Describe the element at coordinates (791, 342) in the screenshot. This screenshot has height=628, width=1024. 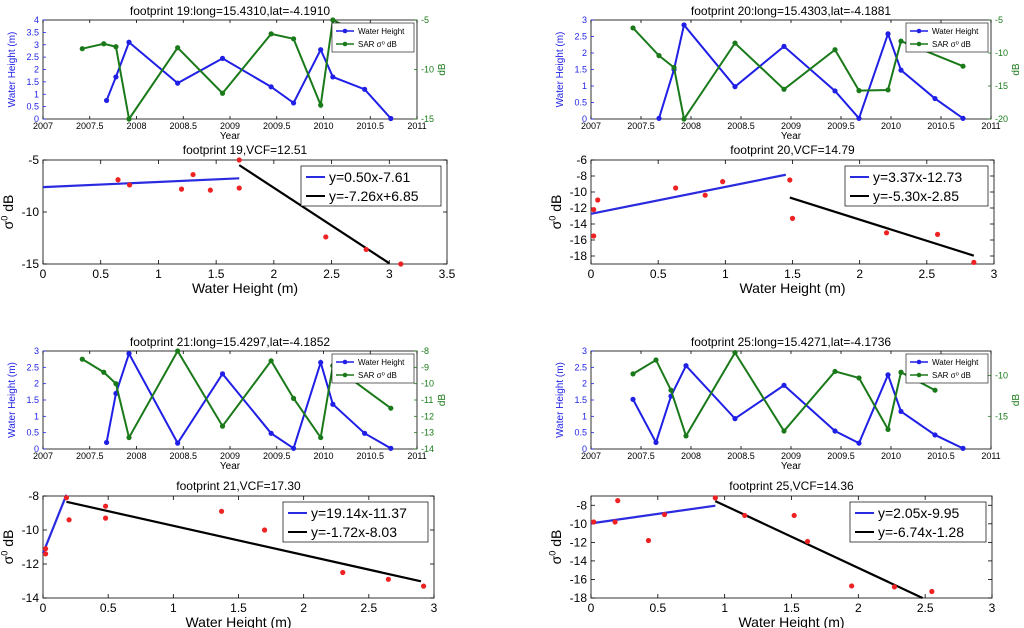
I see `chart-title: footprint 25:long=15.4271,lat=-4.1736` at that location.